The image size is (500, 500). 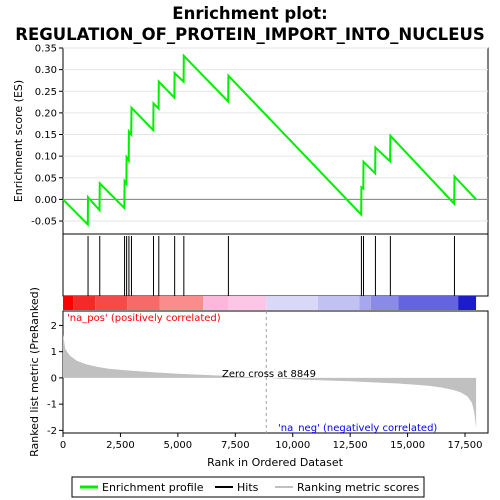 I want to click on x-tick-label: 12,500, so click(x=350, y=445).